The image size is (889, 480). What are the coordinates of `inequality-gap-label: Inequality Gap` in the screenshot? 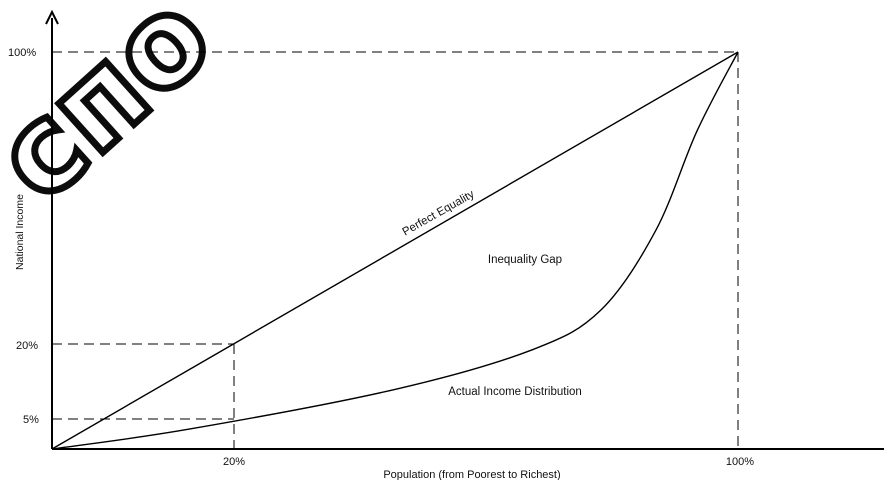 It's located at (525, 260).